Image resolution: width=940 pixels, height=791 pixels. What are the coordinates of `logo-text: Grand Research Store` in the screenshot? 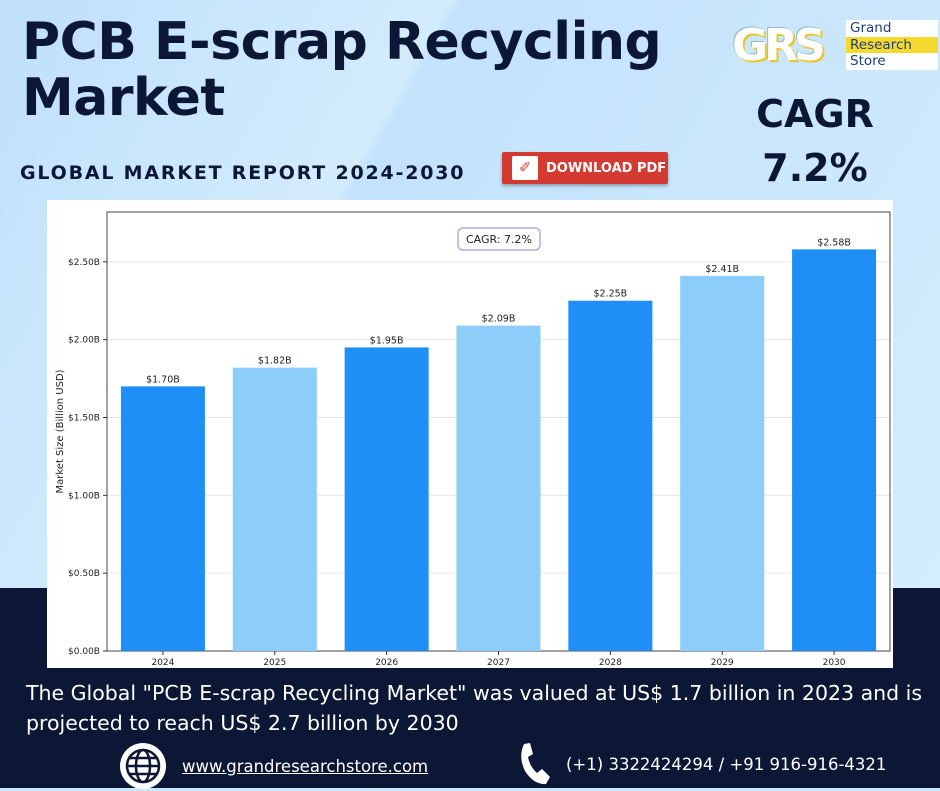 It's located at (892, 45).